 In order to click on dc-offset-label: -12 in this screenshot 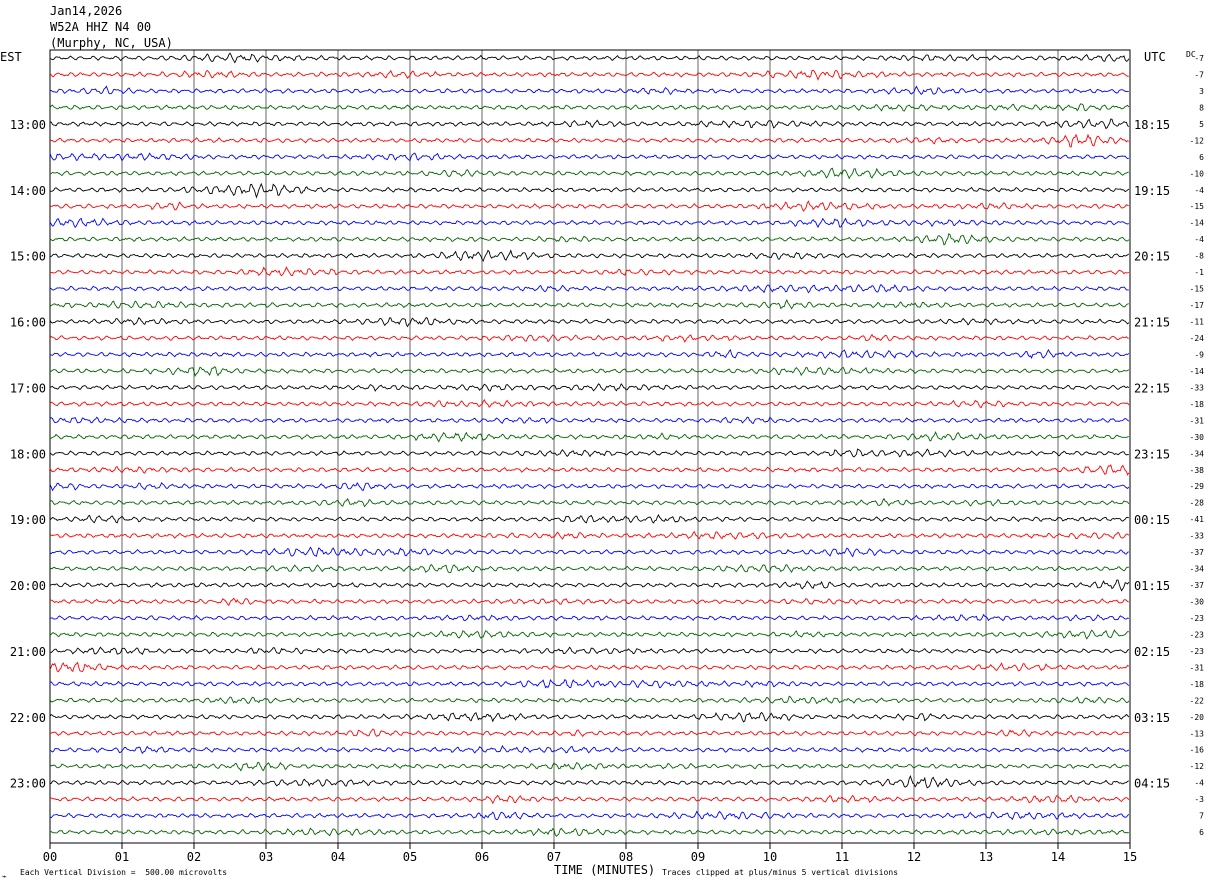, I will do `click(1197, 766)`.